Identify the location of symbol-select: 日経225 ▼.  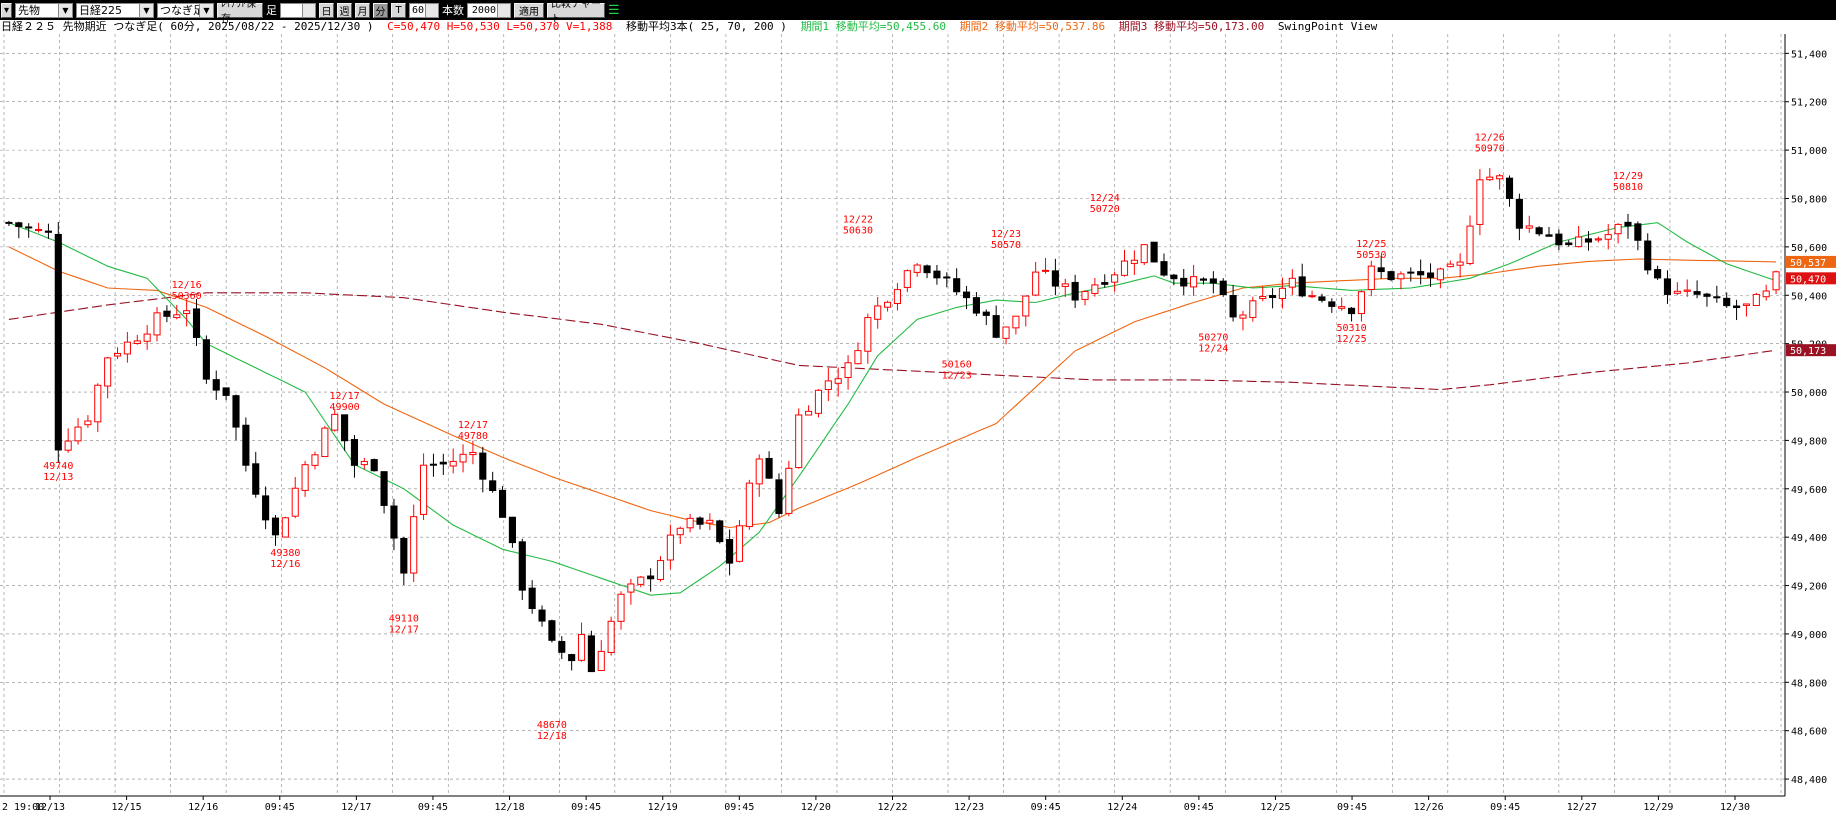
(115, 10).